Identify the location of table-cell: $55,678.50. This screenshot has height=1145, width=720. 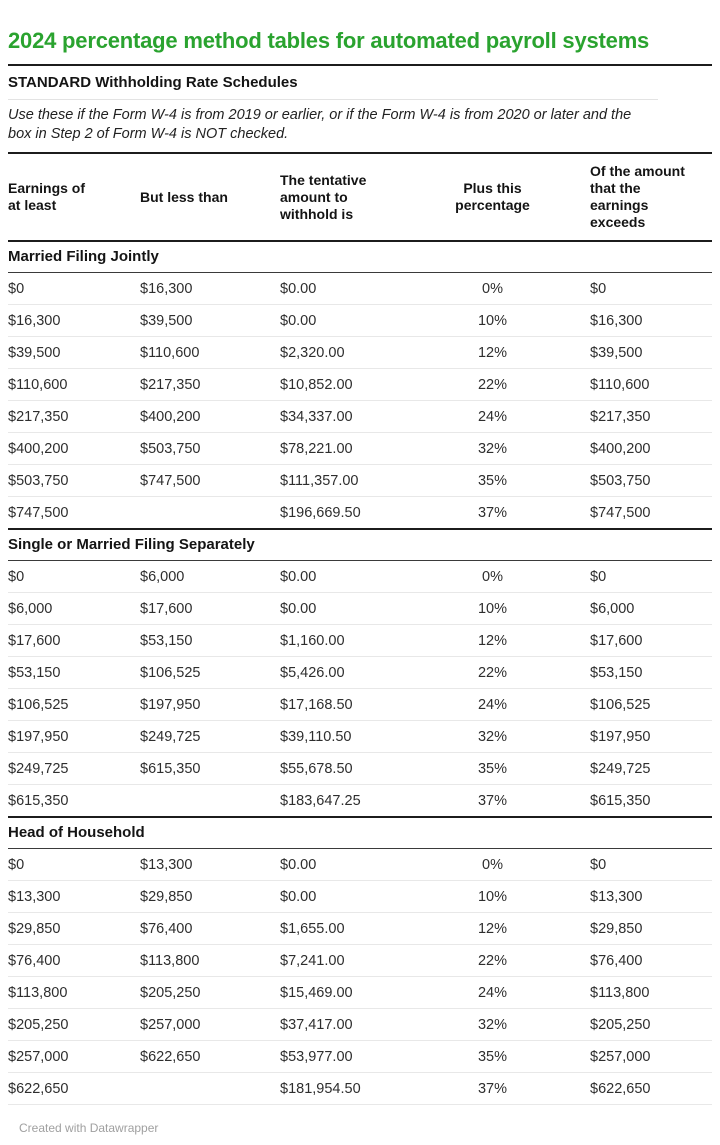
(355, 768).